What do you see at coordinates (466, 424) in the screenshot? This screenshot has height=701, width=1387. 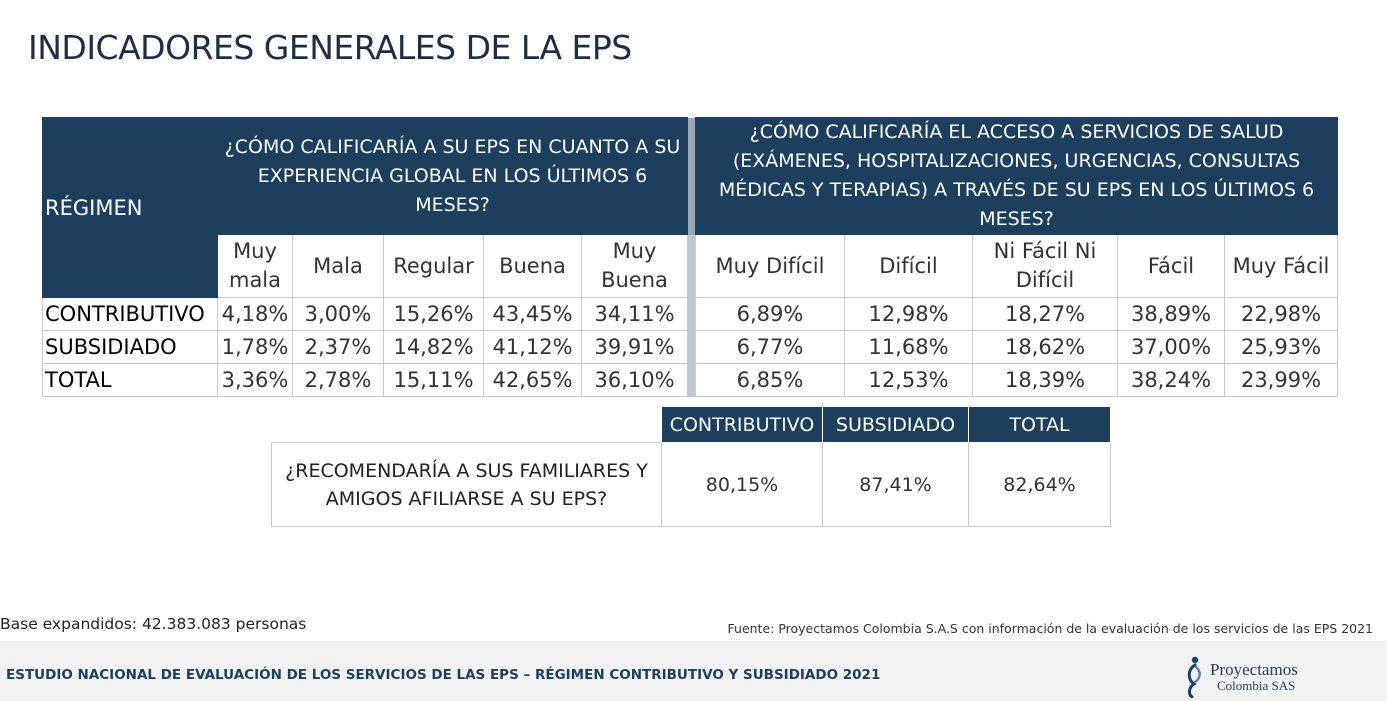 I see `blank-cell` at bounding box center [466, 424].